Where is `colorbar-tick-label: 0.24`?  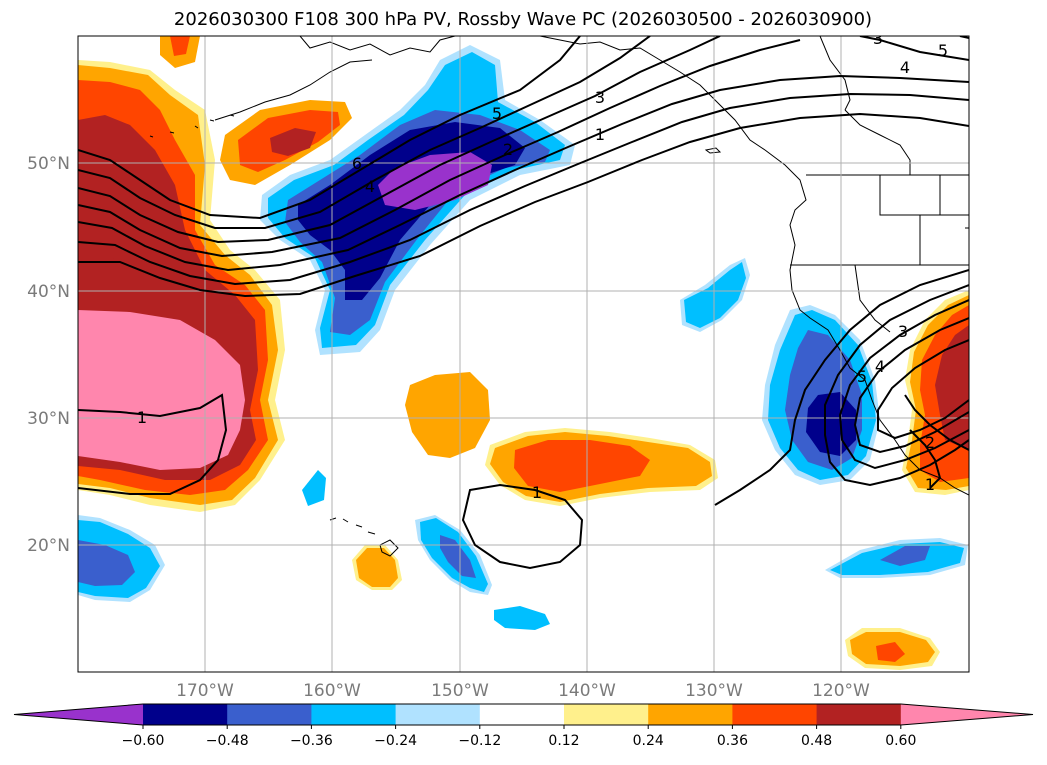 colorbar-tick-label: 0.24 is located at coordinates (648, 741).